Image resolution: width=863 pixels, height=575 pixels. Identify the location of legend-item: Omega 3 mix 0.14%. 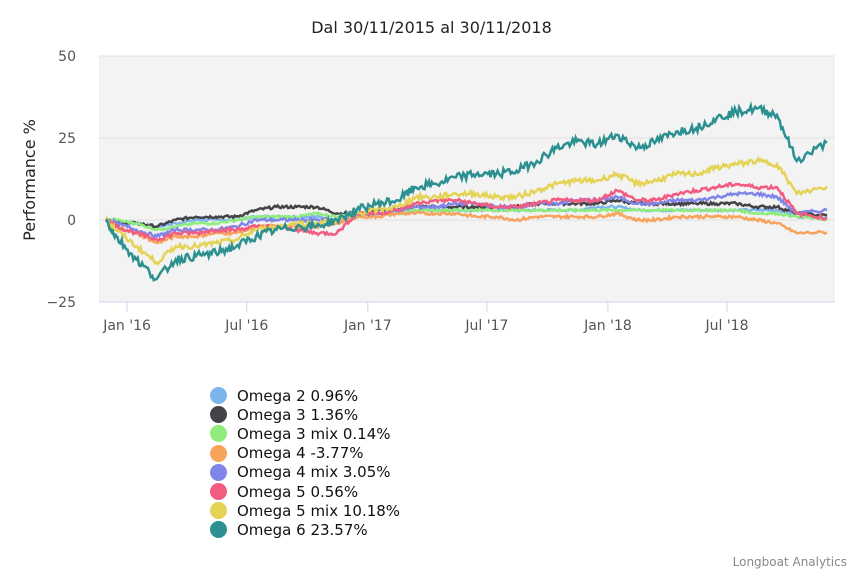
(305, 433).